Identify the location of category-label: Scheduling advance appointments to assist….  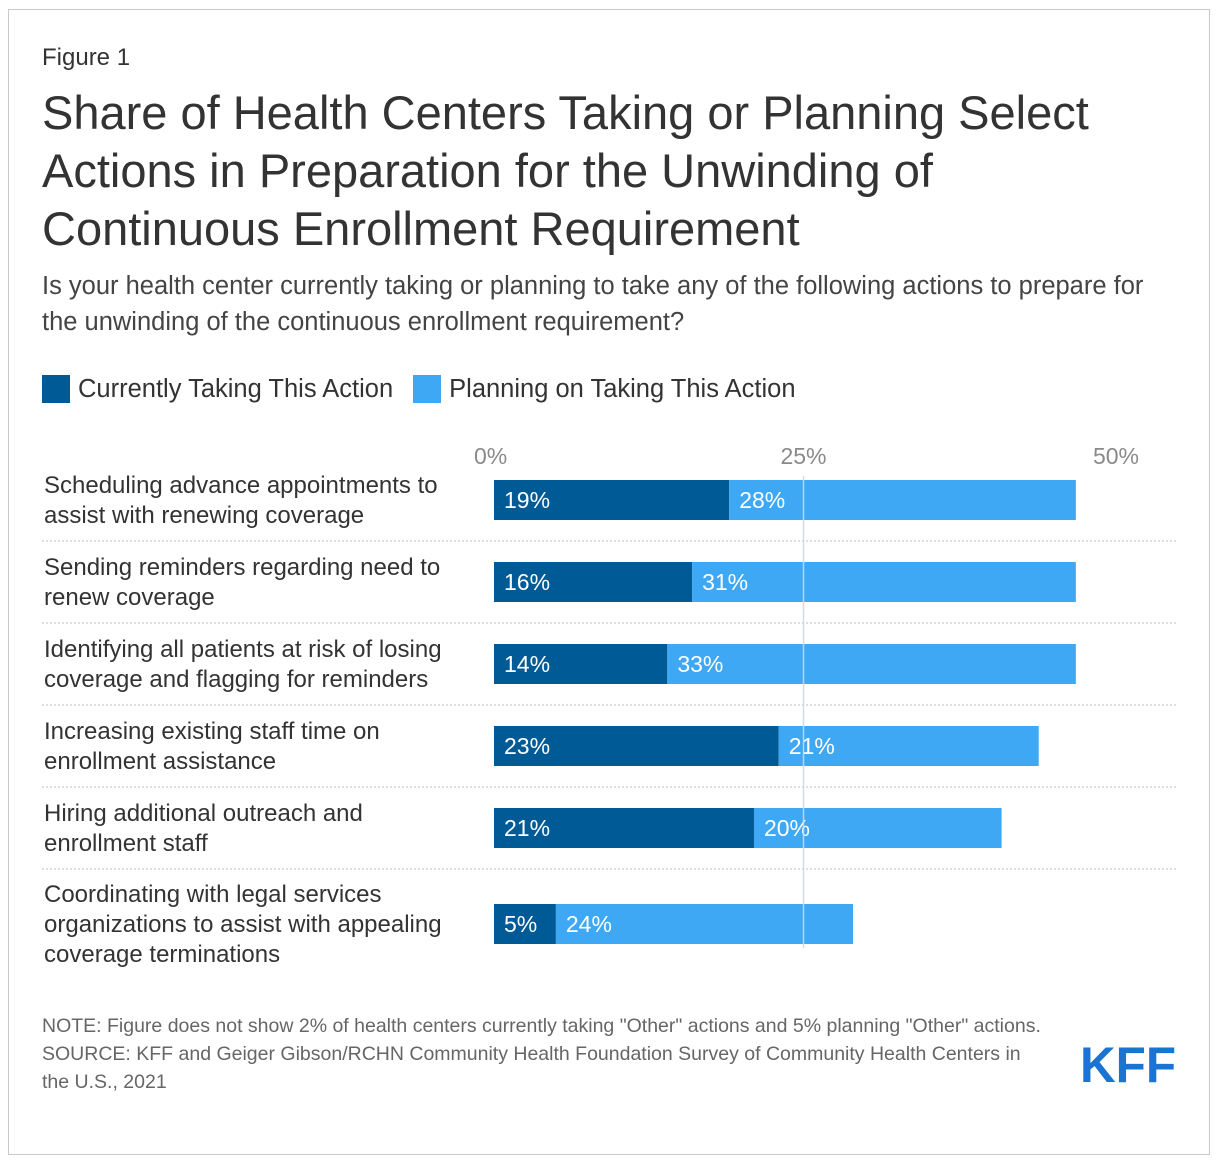
(241, 500).